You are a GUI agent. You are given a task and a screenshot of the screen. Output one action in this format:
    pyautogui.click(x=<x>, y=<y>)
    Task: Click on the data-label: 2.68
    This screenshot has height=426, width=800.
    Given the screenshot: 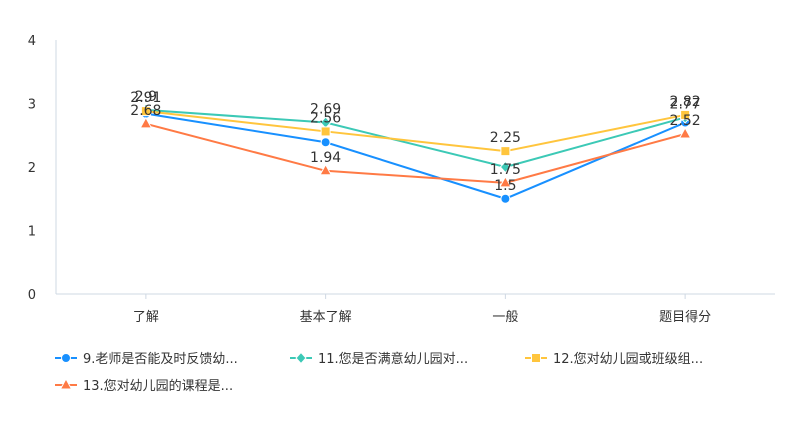 What is the action you would take?
    pyautogui.click(x=145, y=111)
    